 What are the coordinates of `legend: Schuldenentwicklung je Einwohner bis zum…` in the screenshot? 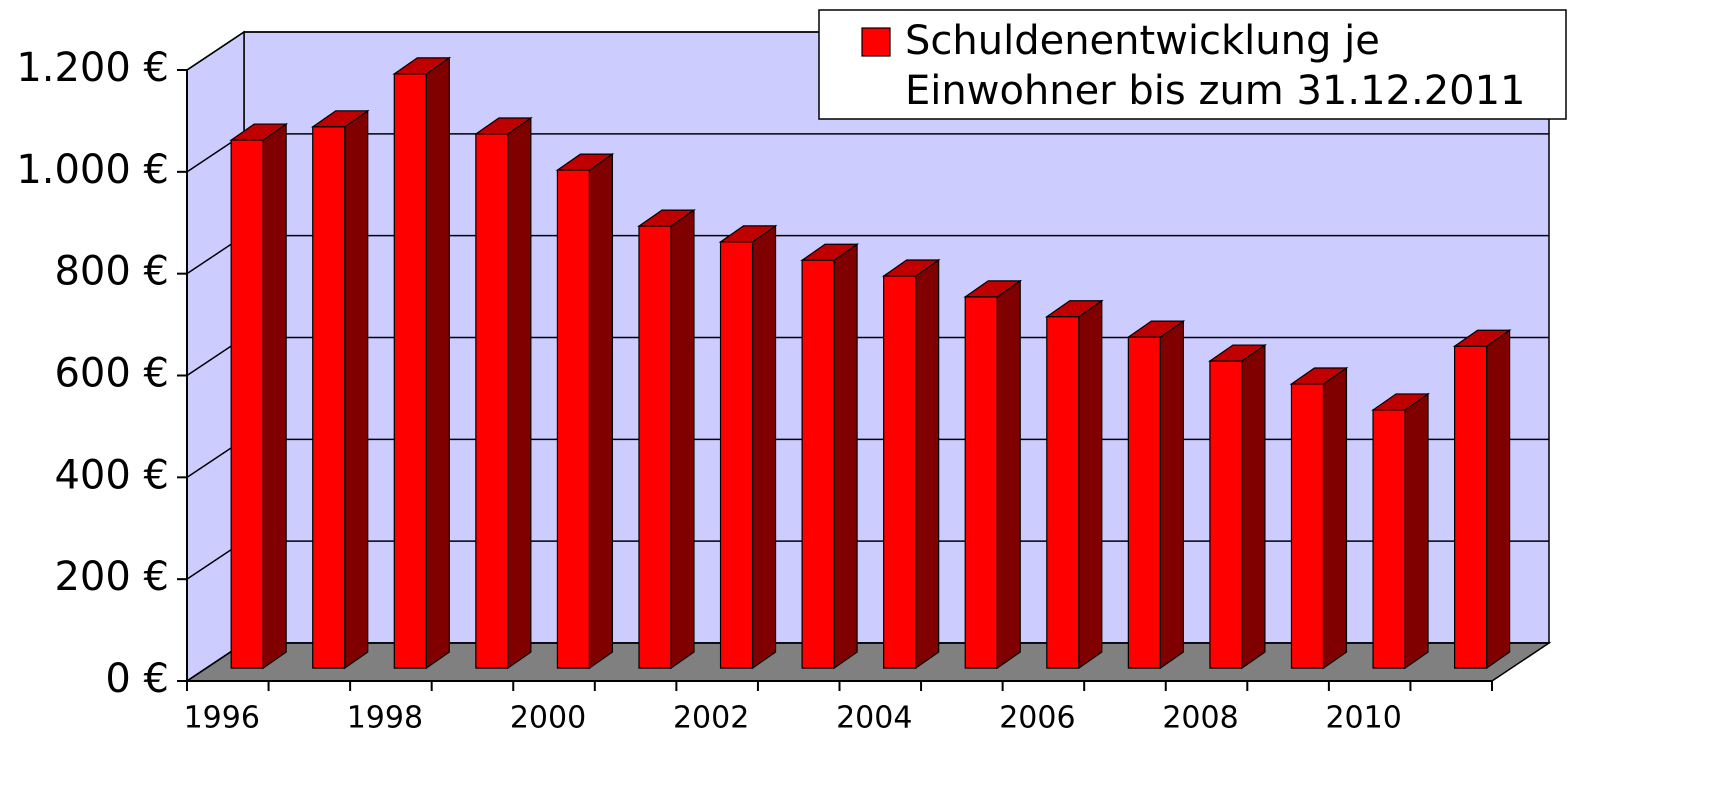 It's located at (1192, 64).